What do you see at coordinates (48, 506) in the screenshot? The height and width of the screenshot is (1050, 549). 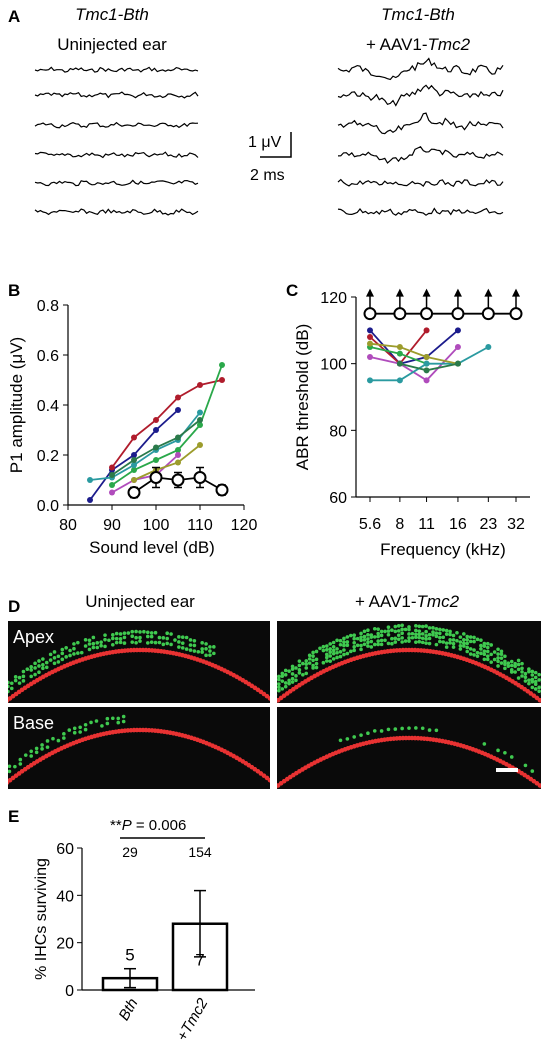 I see `chart-b-y-tick-label: 0.0` at bounding box center [48, 506].